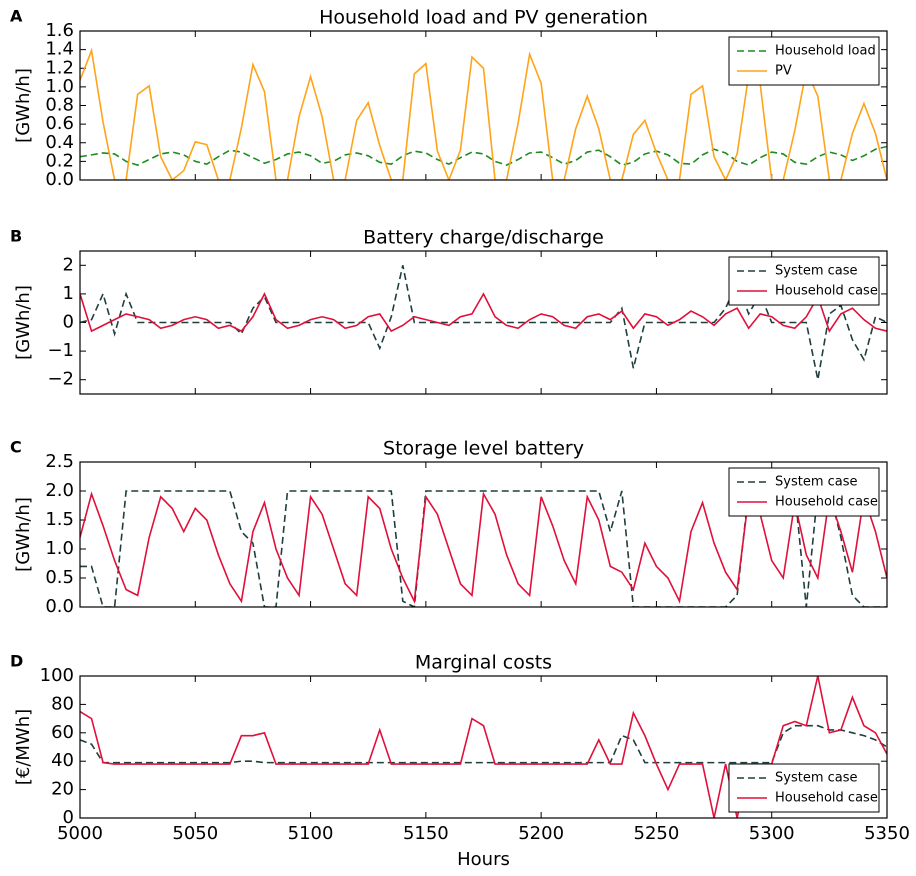 The image size is (916, 876). I want to click on panel-letter: D, so click(16, 661).